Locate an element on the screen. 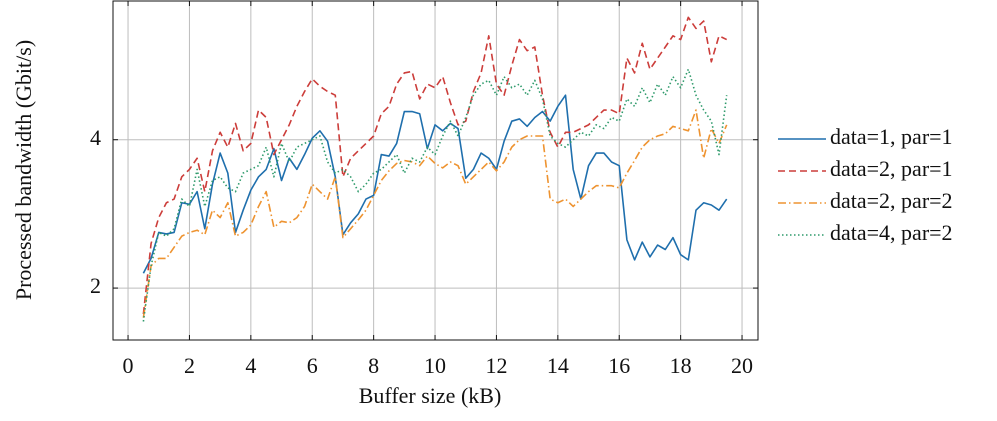  legend-label: data=1, par=1 is located at coordinates (891, 136).